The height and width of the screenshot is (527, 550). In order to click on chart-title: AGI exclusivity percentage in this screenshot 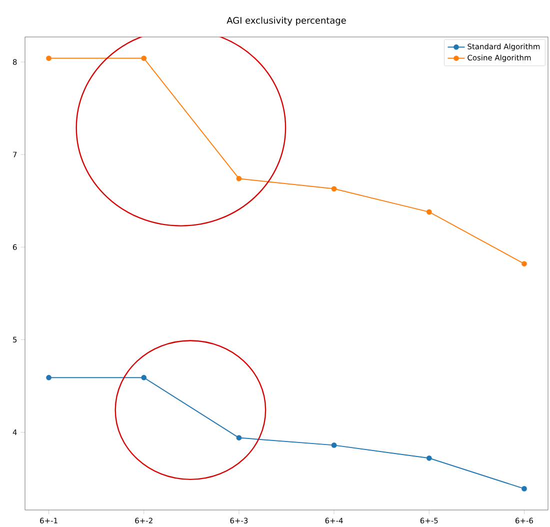, I will do `click(286, 21)`.